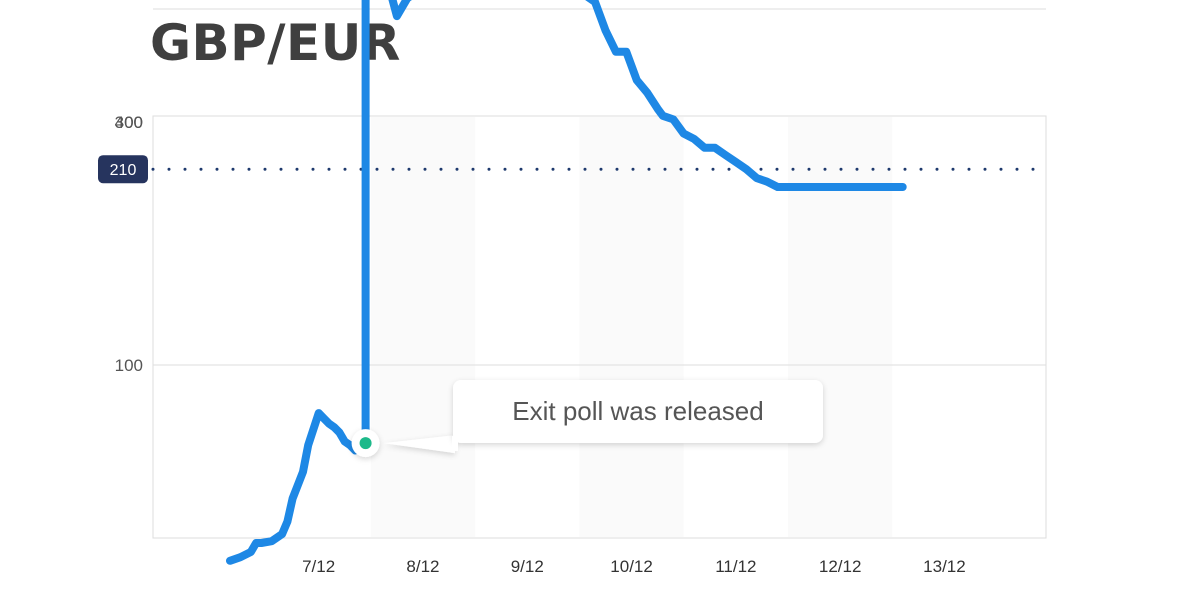 This screenshot has width=1200, height=600. I want to click on annotation-box, so click(638, 411).